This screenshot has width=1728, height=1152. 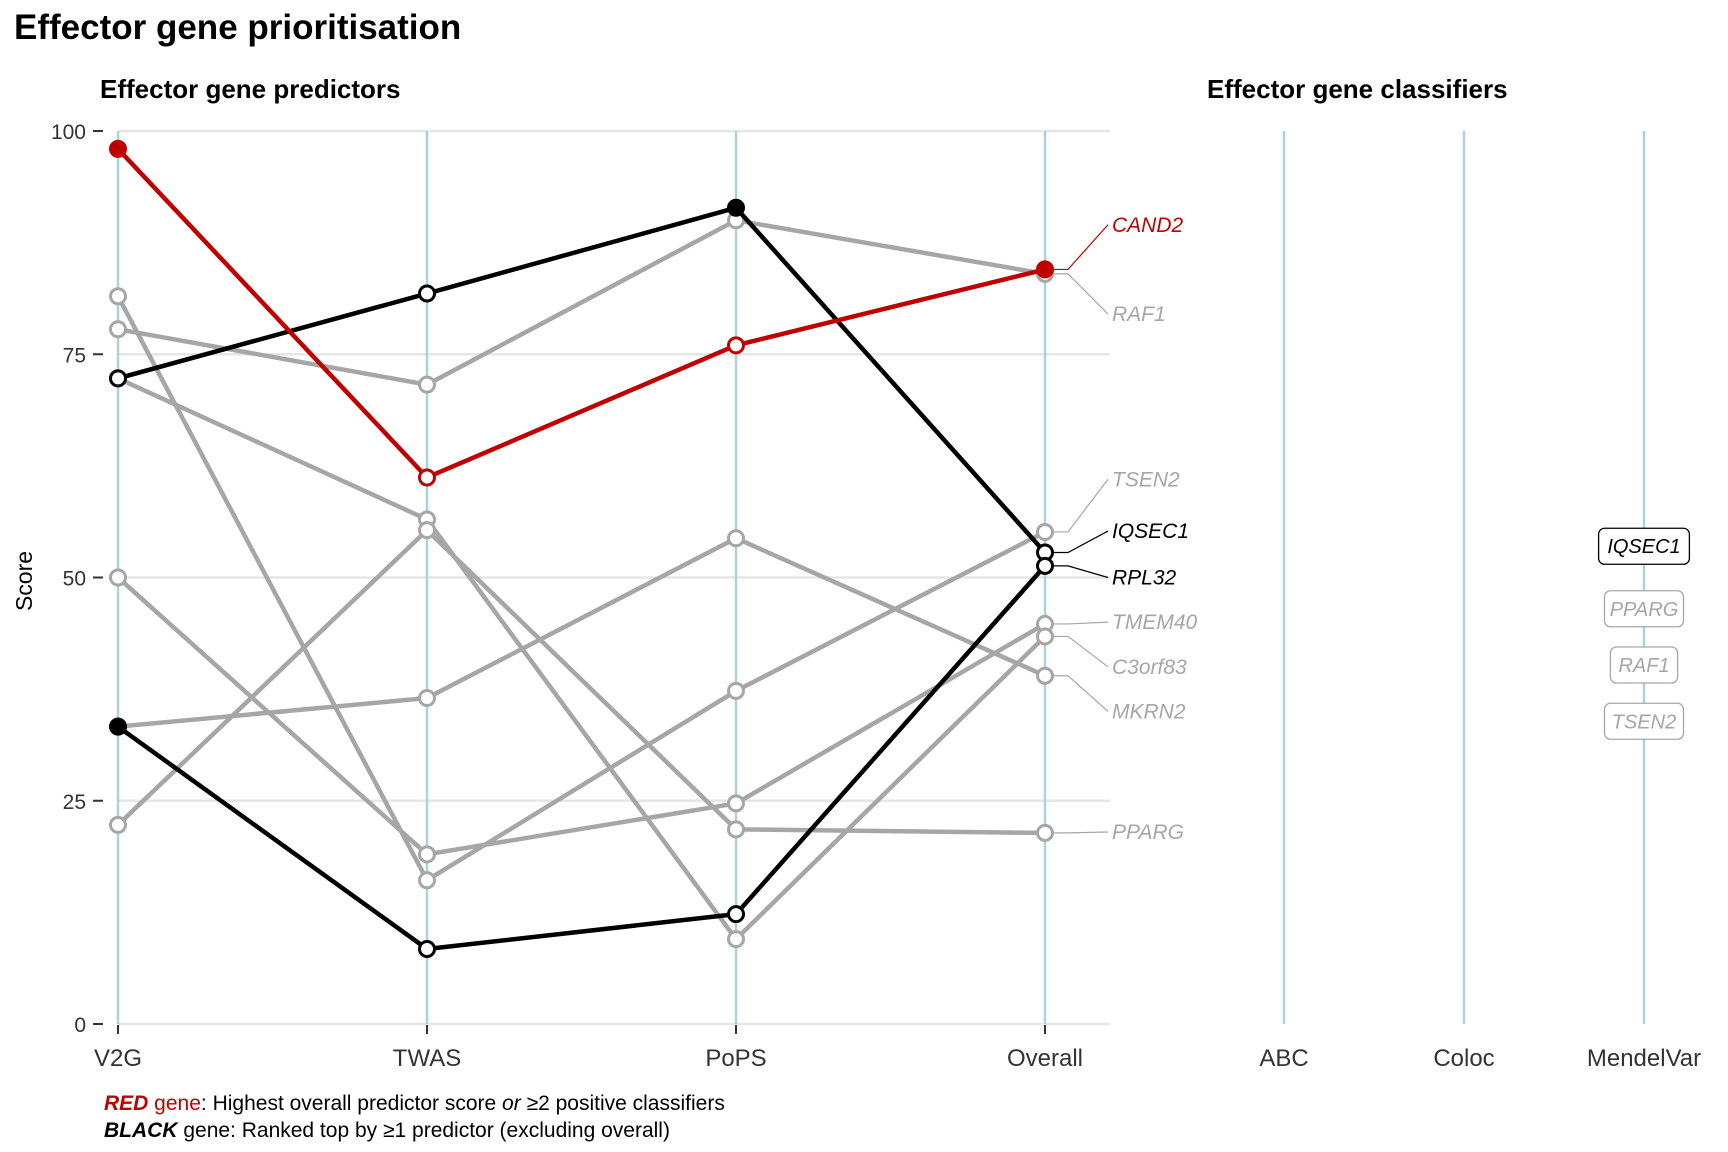 What do you see at coordinates (74, 355) in the screenshot?
I see `y-tick-label: 75` at bounding box center [74, 355].